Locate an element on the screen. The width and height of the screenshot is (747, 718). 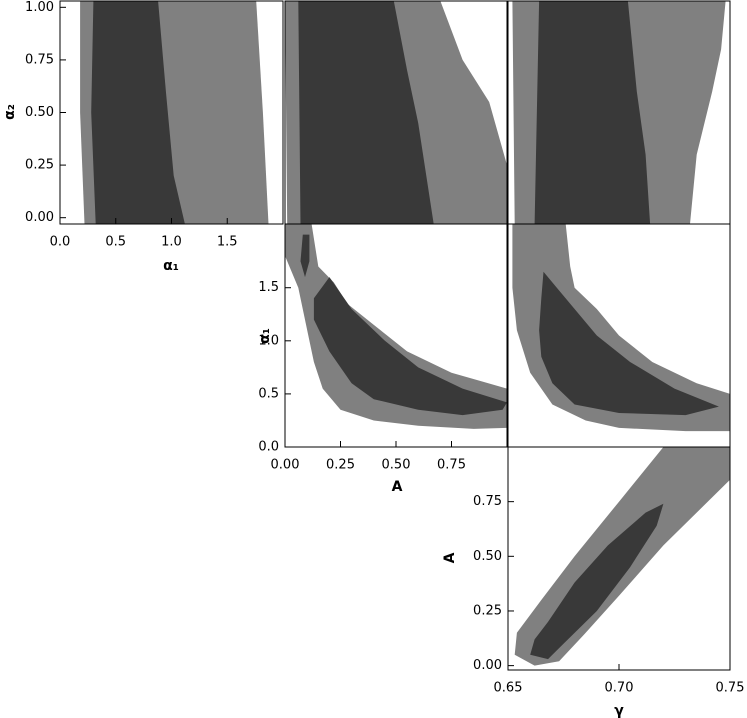
y-tick-label: 1.00 is located at coordinates (39, 7).